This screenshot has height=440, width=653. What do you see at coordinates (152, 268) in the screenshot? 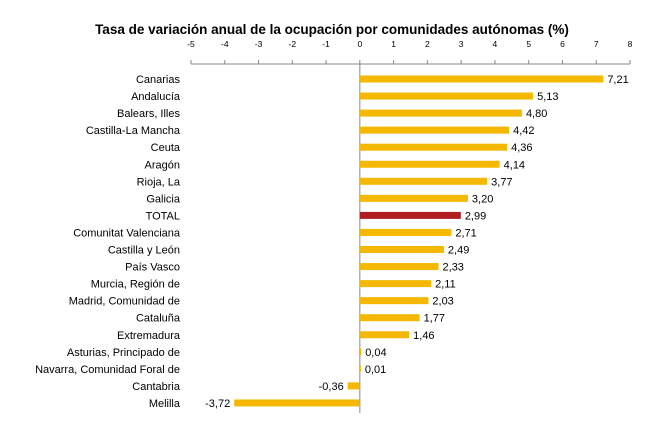
I see `category-label: País Vasco` at bounding box center [152, 268].